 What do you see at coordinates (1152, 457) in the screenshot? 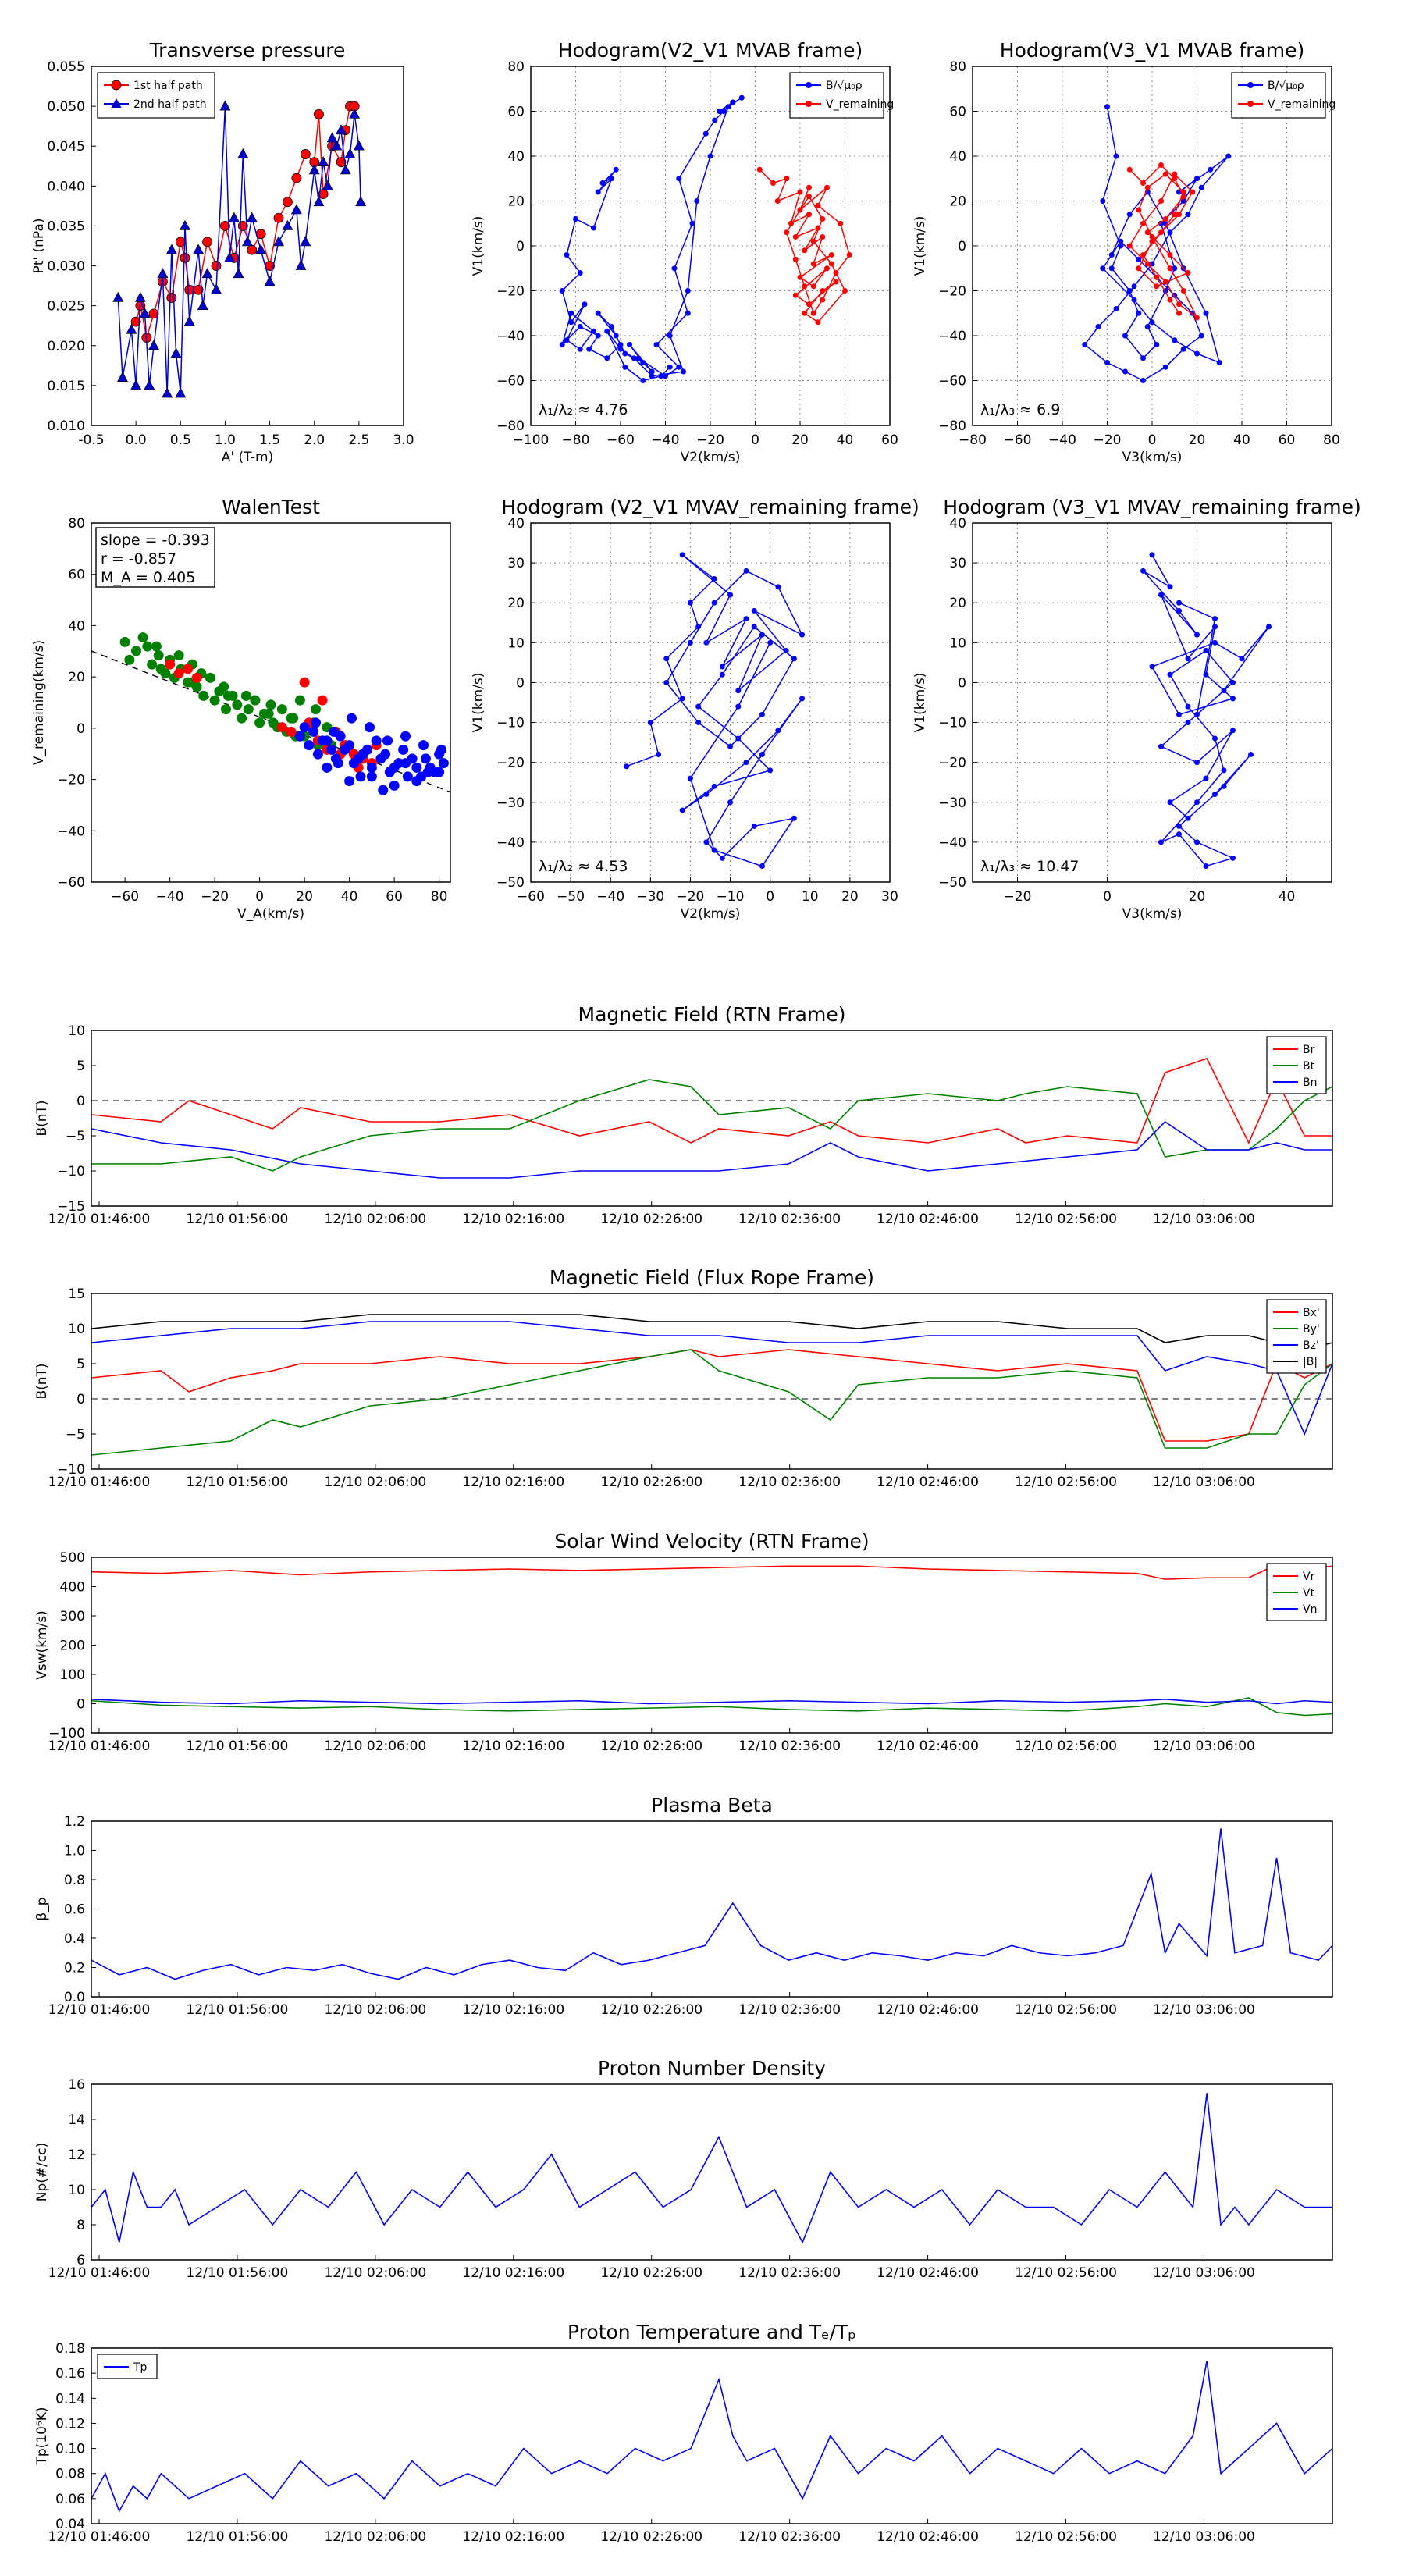
I see `x-axis-label: V3(km/s)` at bounding box center [1152, 457].